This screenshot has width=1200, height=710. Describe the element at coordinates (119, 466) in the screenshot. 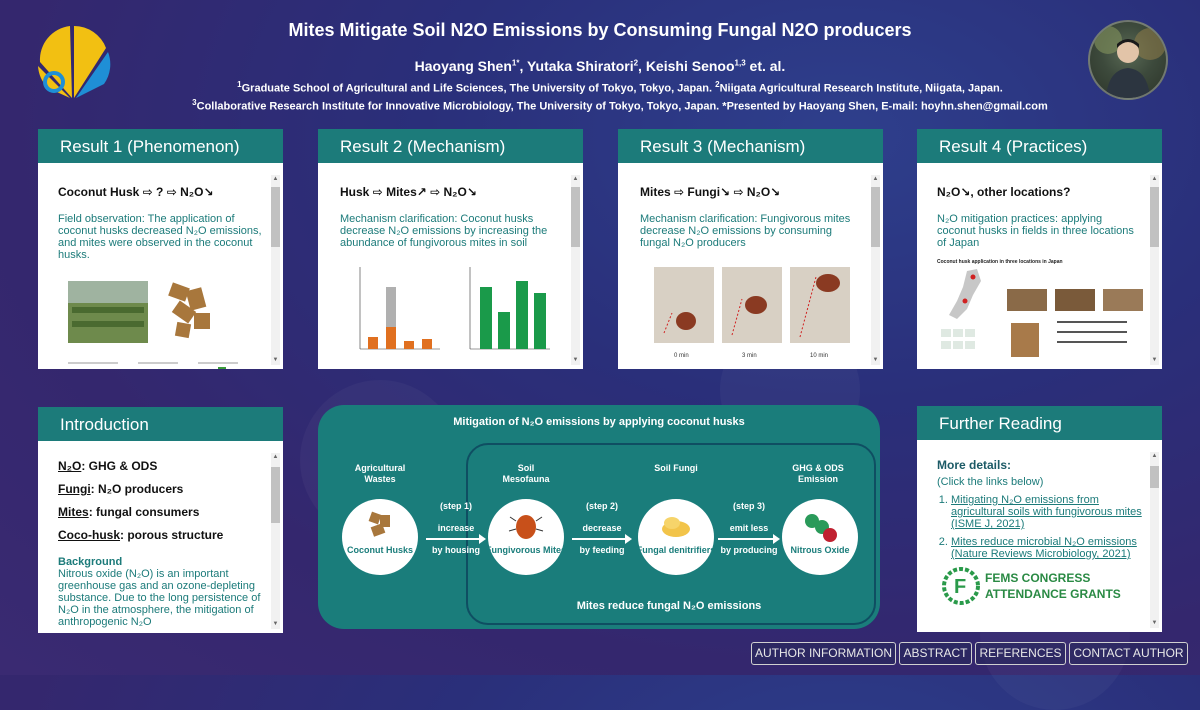

I see `intro-desc: : GHG & ODS` at that location.